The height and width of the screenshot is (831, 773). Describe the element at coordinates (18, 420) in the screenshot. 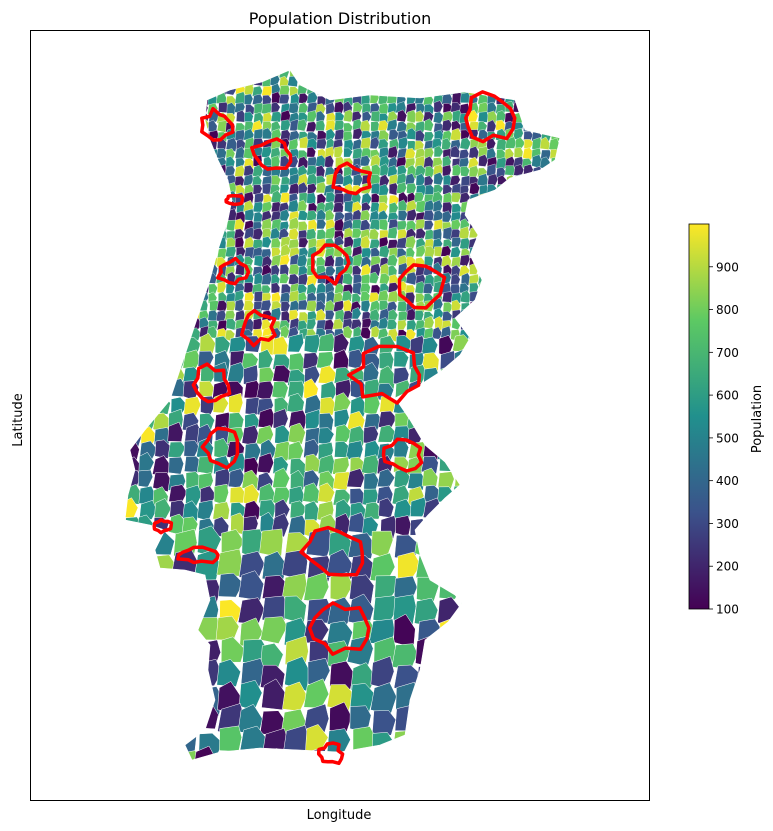

I see `y-axis-label: Latitude` at that location.